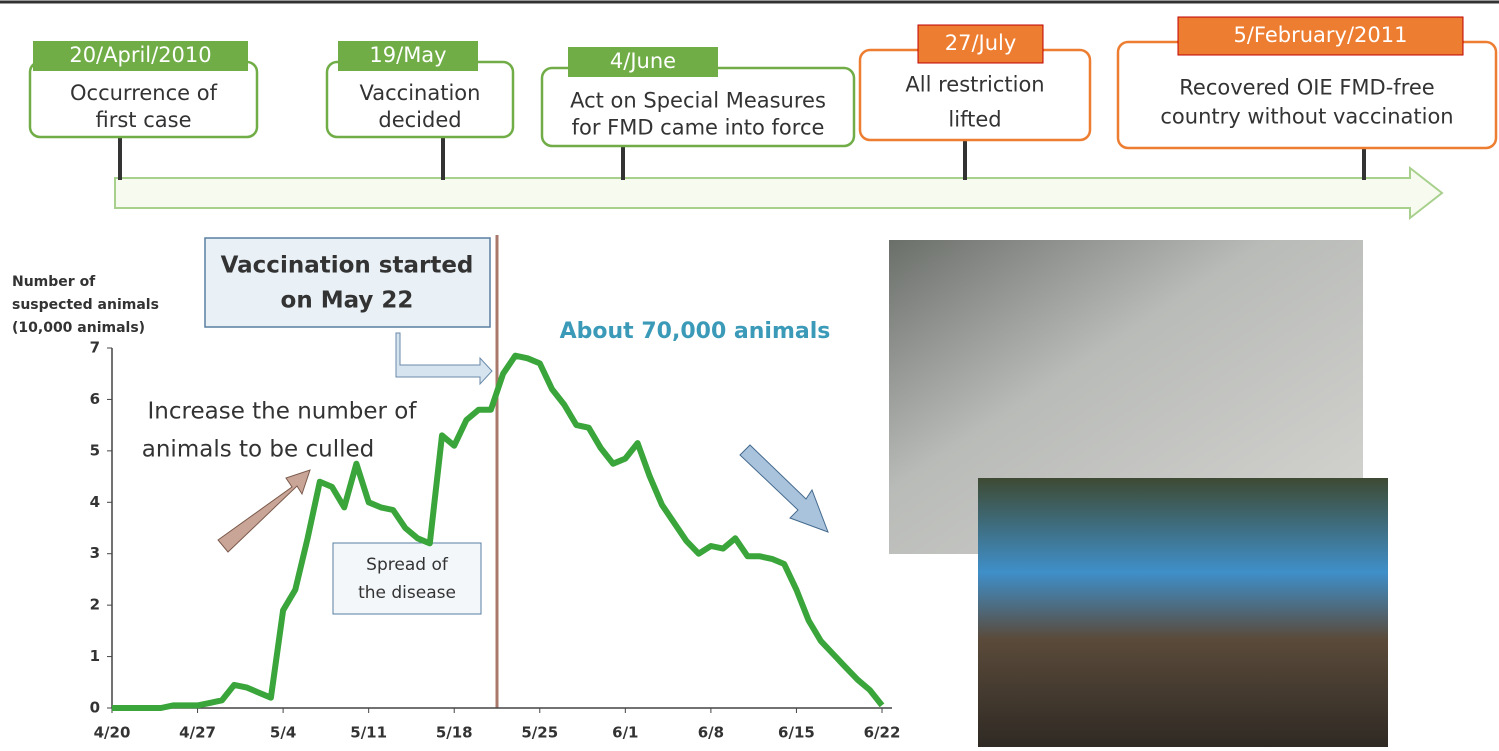  I want to click on y-tick-label: 7, so click(95, 348).